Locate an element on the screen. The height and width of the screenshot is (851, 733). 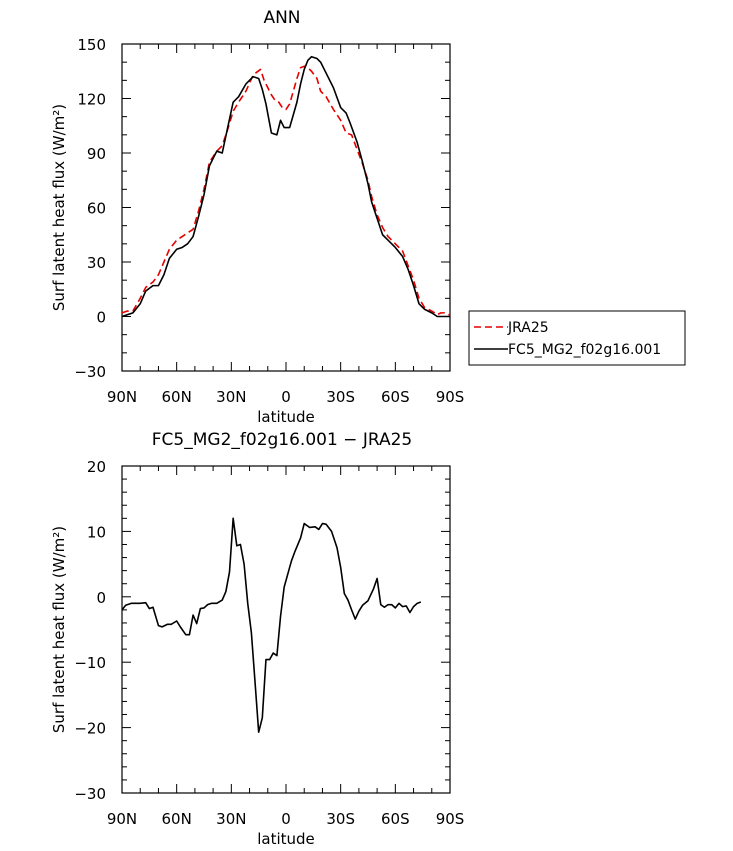
y-tick-label: 30 is located at coordinates (96, 263).